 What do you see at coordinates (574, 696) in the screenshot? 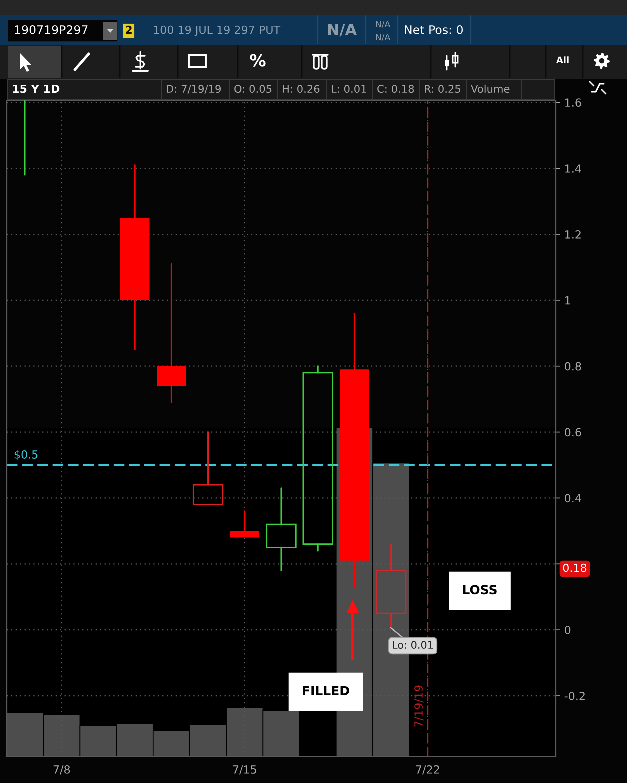
I see `y-tick-label: -0.2` at bounding box center [574, 696].